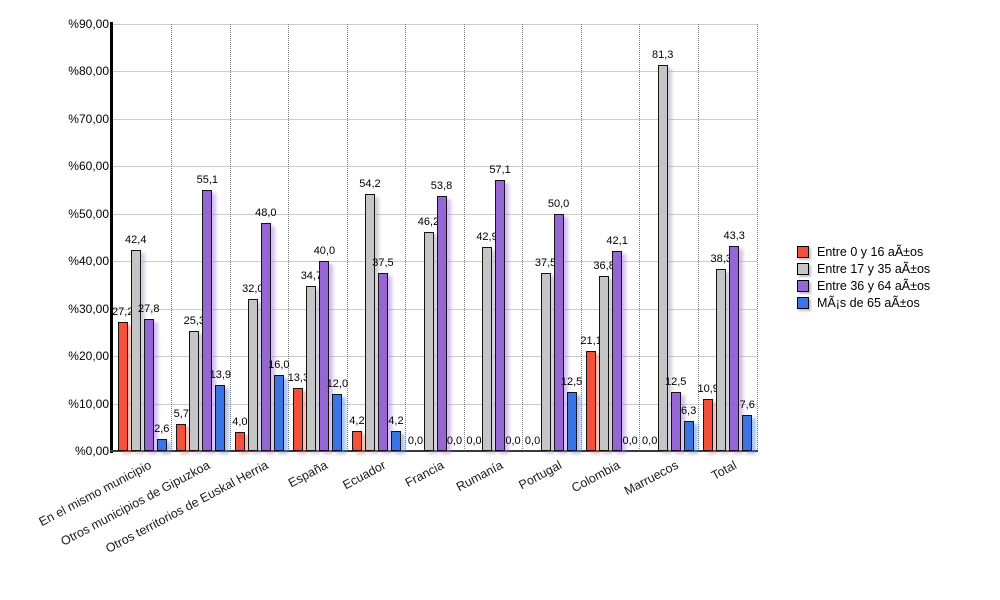 The width and height of the screenshot is (1000, 600). I want to click on y-axis-tick-label: %90,00, so click(88, 24).